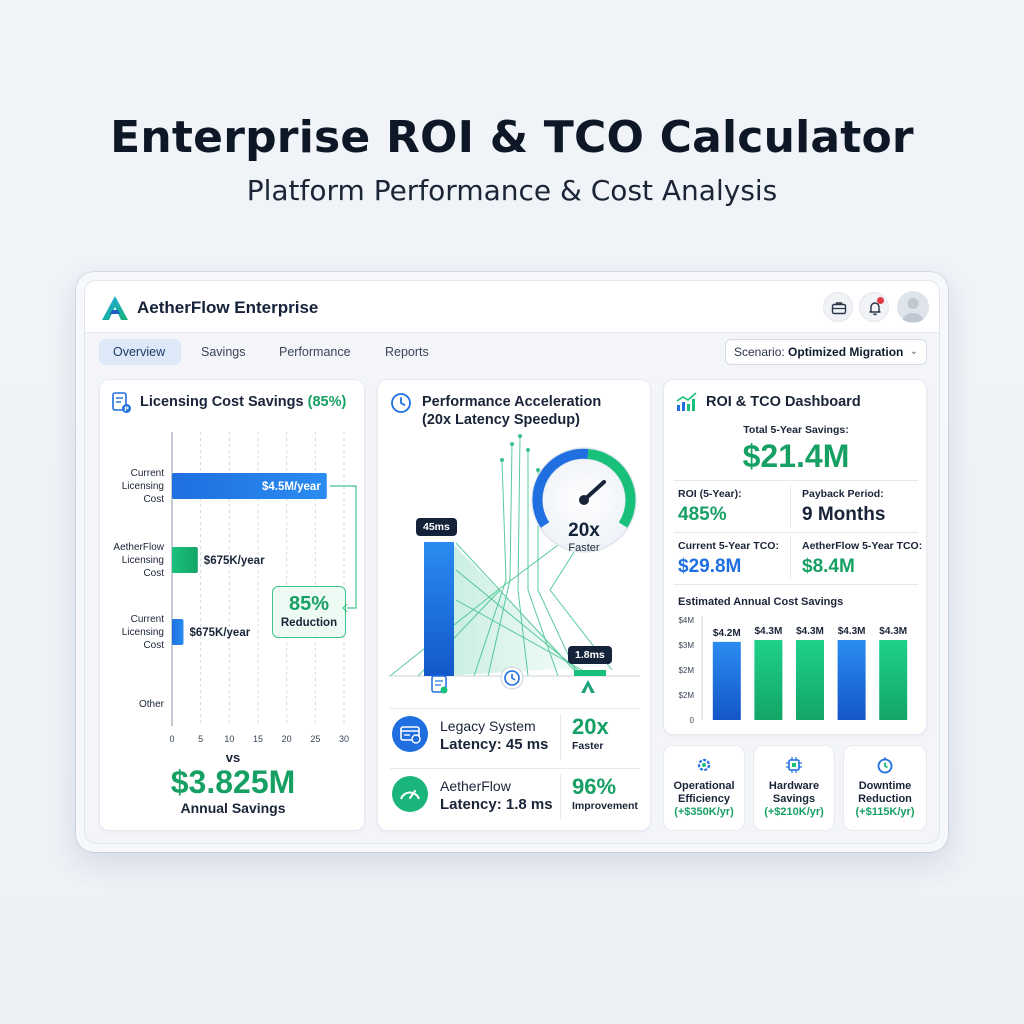 The width and height of the screenshot is (1024, 1024). Describe the element at coordinates (590, 673) in the screenshot. I see `aetherflow-latency-bar` at that location.